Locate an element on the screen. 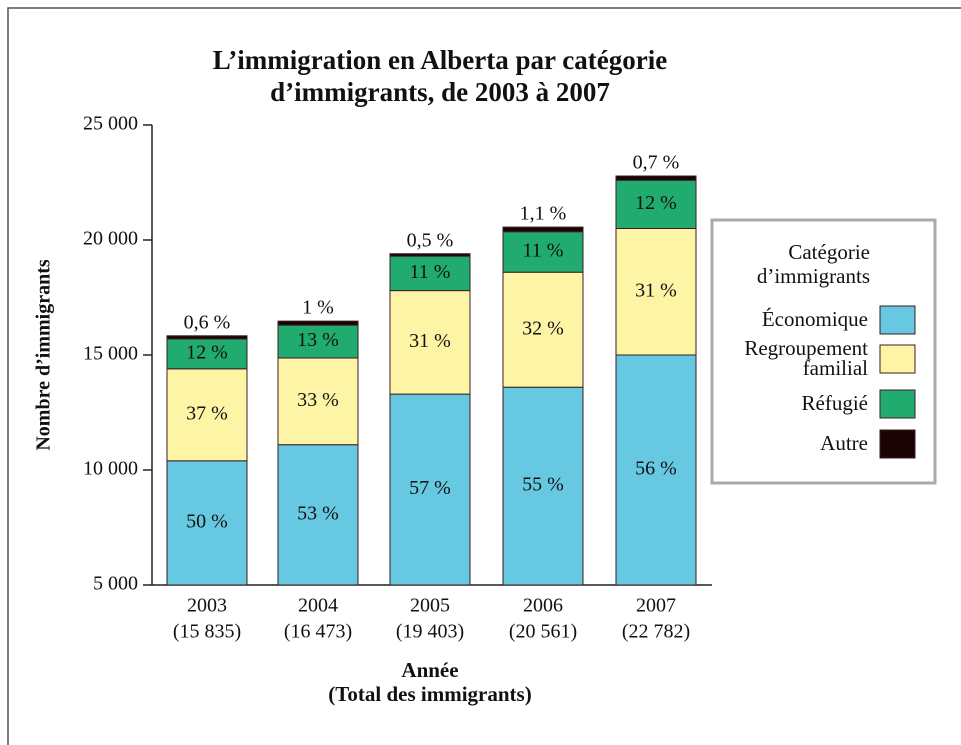  segment-label: 1 % is located at coordinates (318, 308).